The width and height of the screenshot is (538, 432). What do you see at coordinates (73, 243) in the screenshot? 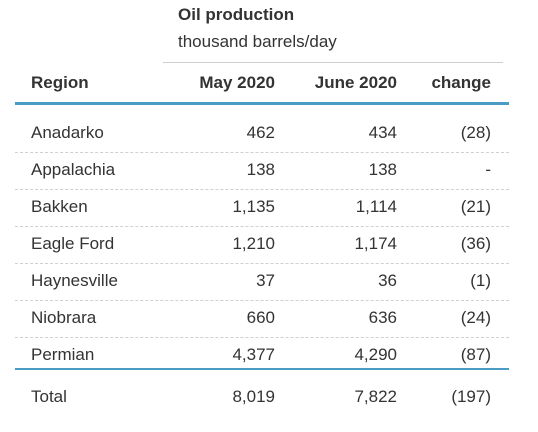
I see `region-cell: Eagle Ford` at bounding box center [73, 243].